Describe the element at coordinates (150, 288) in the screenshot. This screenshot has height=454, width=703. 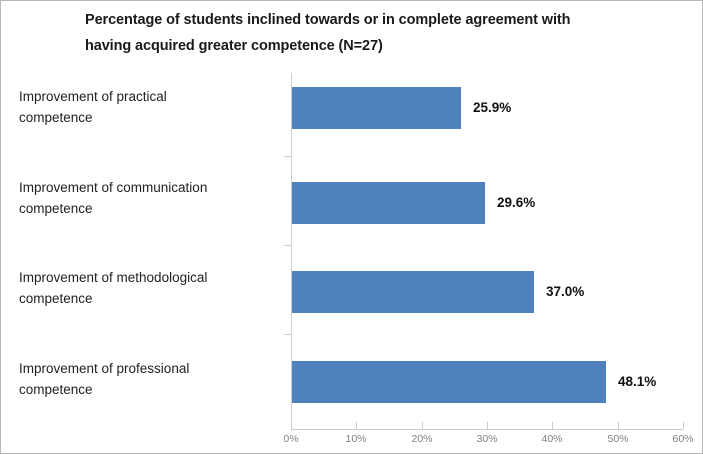
I see `category-label-methodological-competence: Improvement of methodological competence` at that location.